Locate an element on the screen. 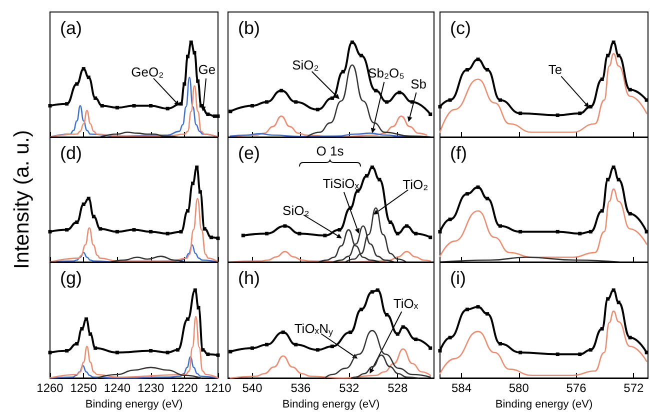 This screenshot has width=650, height=418. annotation: Ge is located at coordinates (207, 69).